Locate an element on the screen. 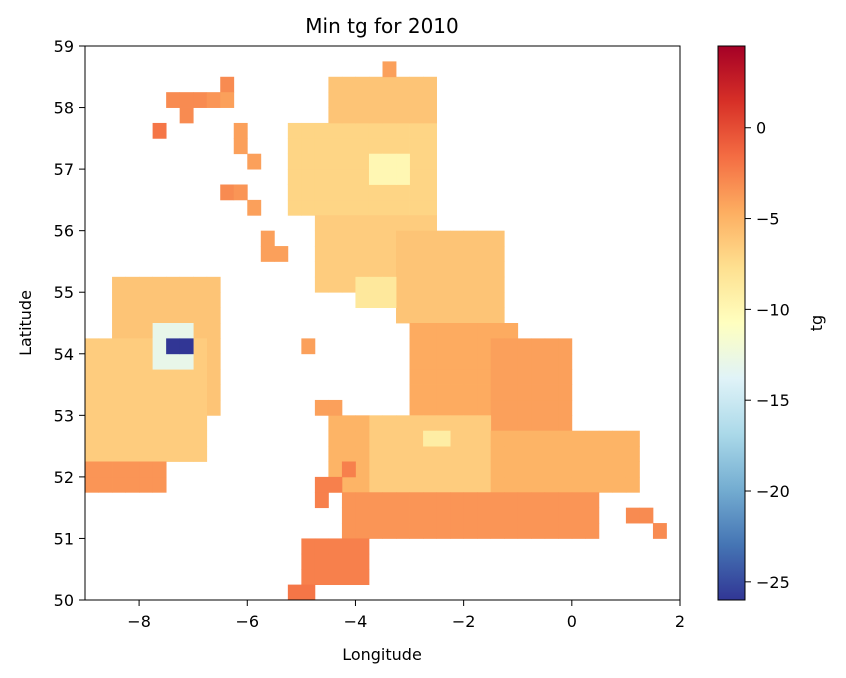  colorbar-gradient is located at coordinates (731, 323).